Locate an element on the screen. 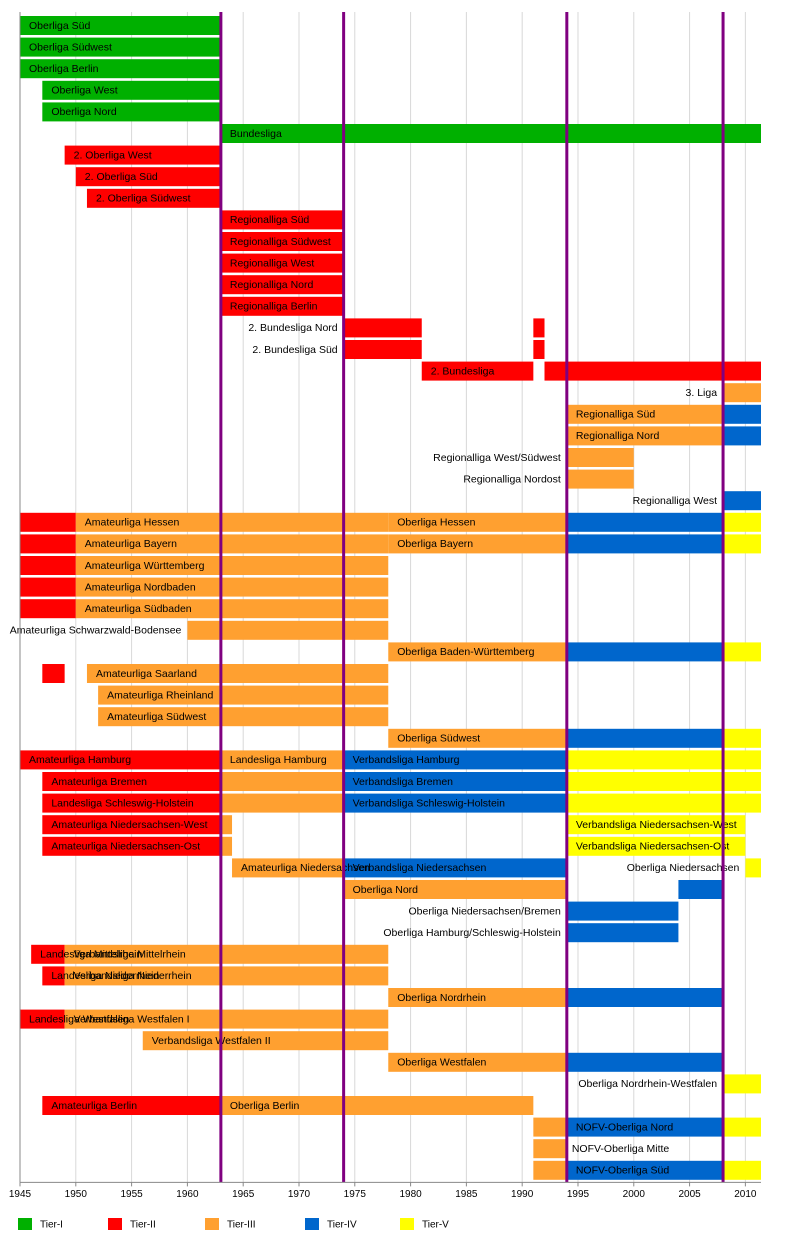  segment-label: 2. Bundesliga Nord is located at coordinates (292, 328).